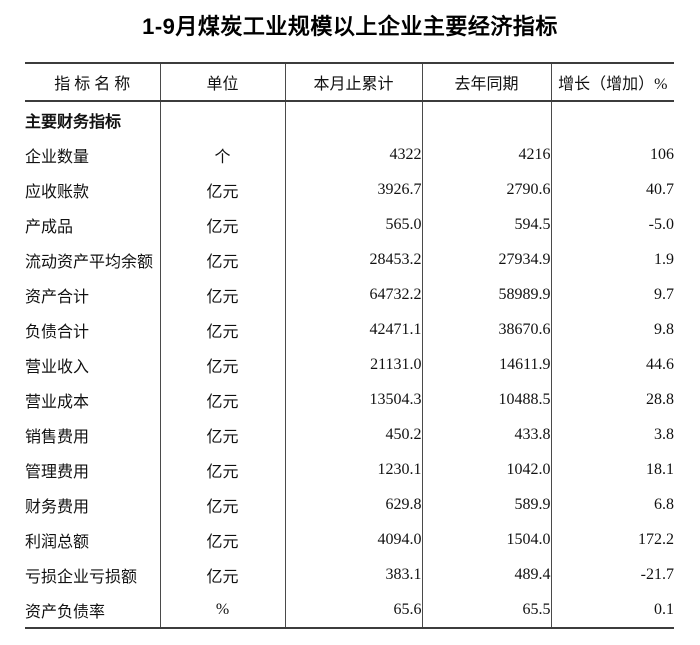 The width and height of the screenshot is (700, 645). Describe the element at coordinates (57, 437) in the screenshot. I see `cell-indicator-name: 销售费用` at that location.